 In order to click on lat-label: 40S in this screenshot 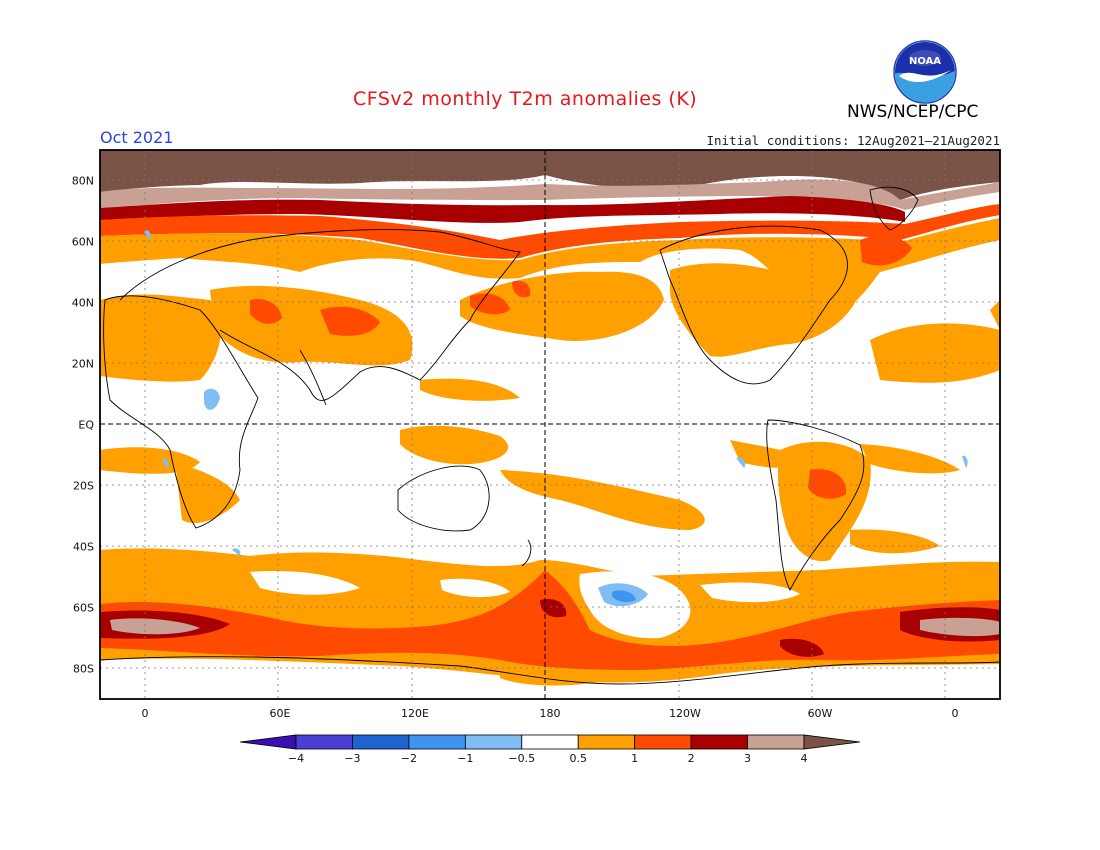, I will do `click(83, 547)`.